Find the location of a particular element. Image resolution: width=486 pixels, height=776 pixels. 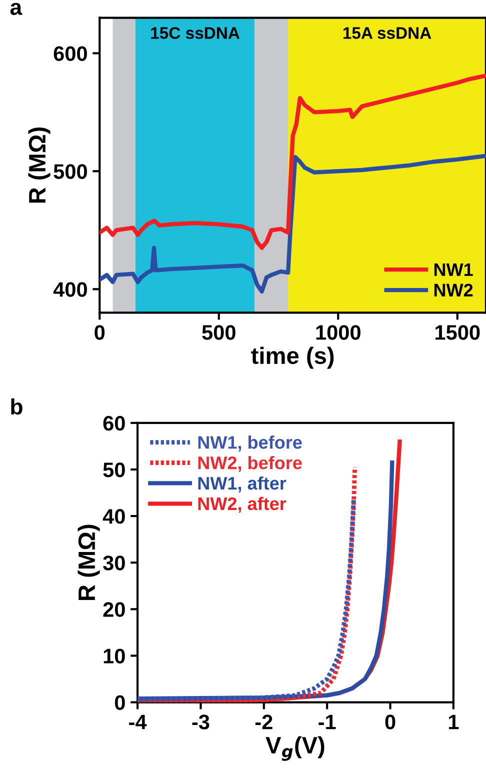

y-tick-label: 50 is located at coordinates (114, 470).